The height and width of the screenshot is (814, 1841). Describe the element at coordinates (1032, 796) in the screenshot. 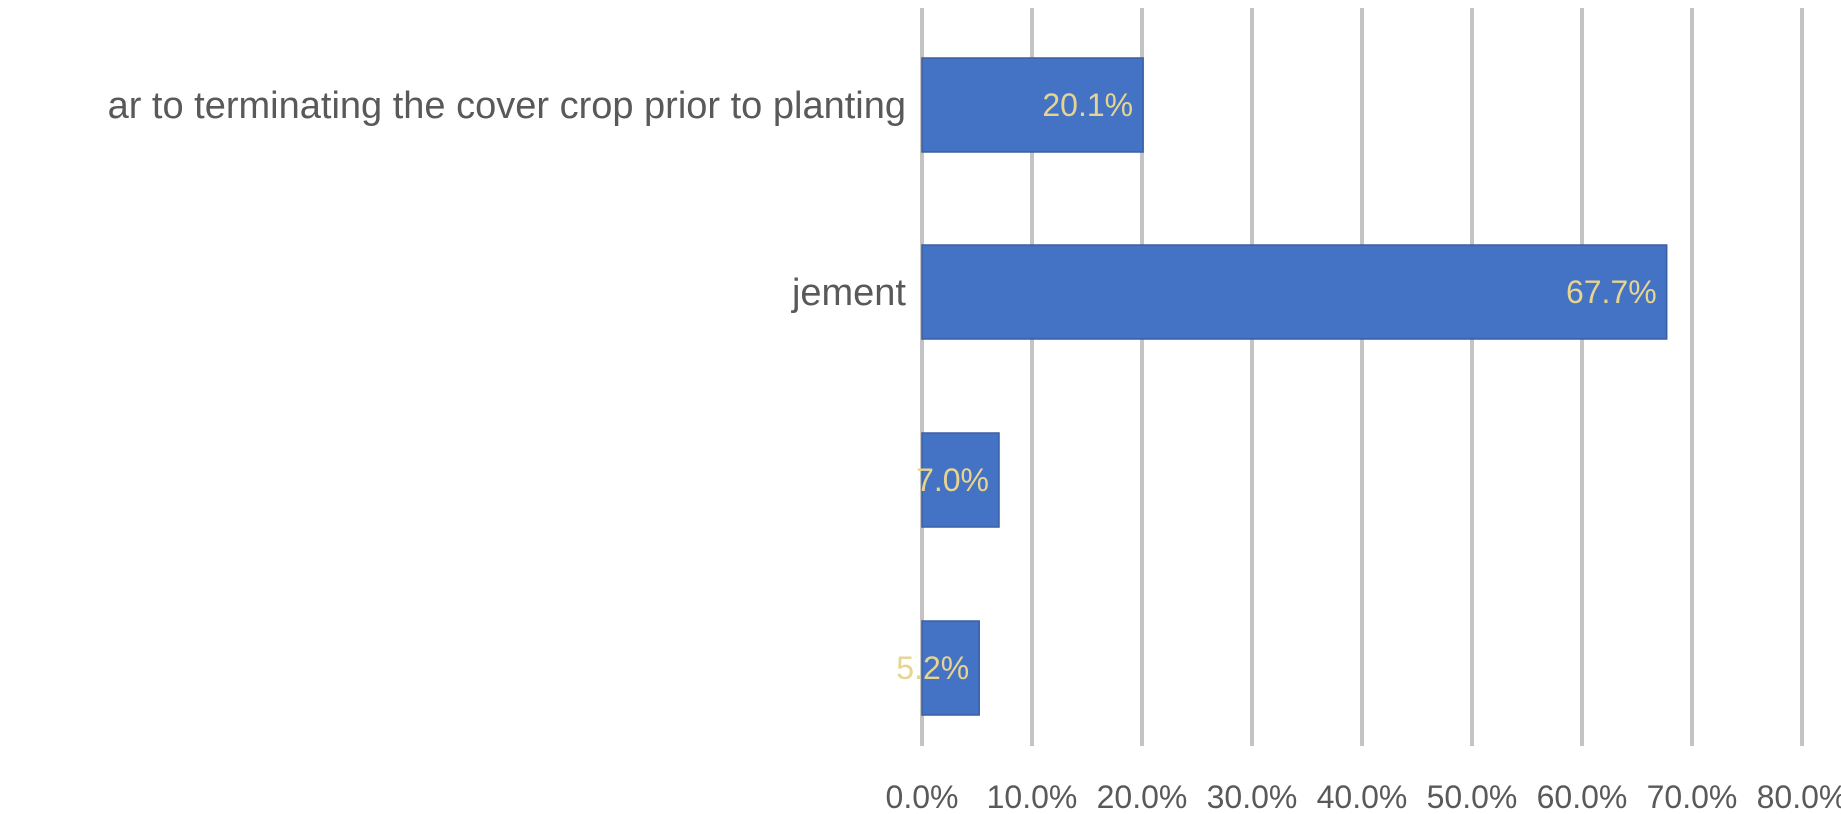

I see `x-tick-label: 10.0%` at that location.